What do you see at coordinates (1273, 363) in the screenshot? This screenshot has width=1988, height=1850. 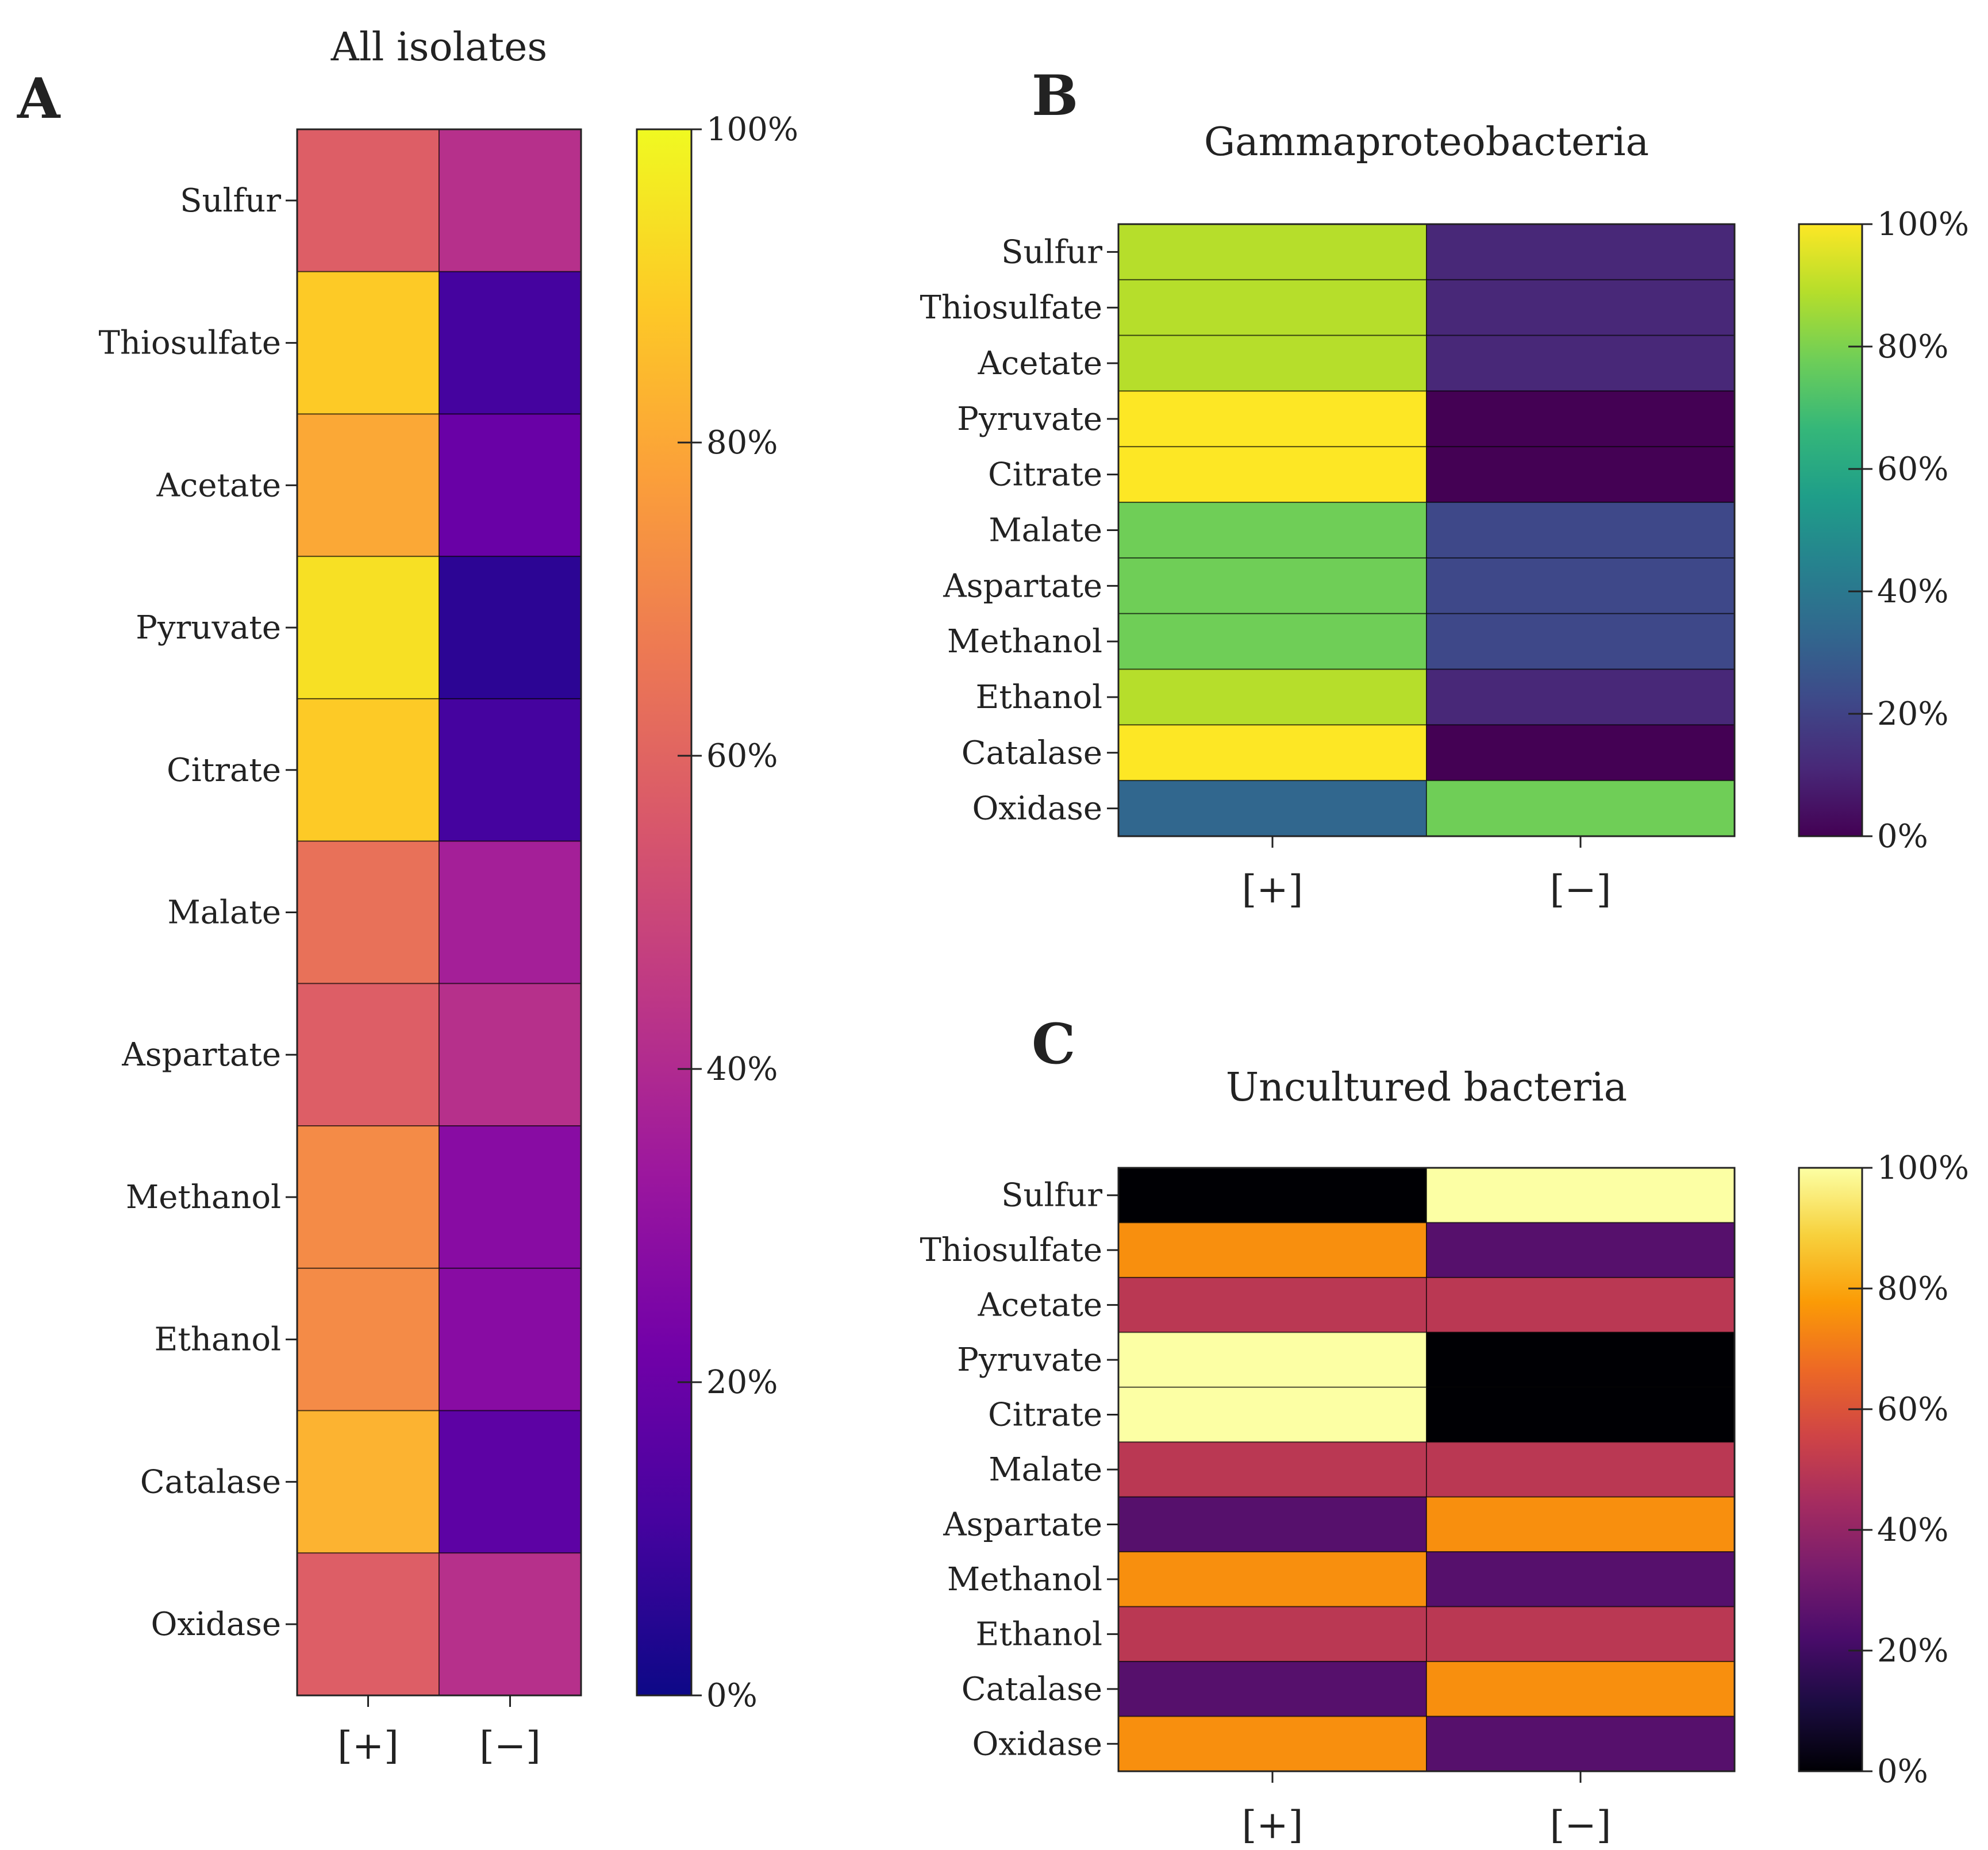 I see `heatmap-cell-acetate-positive` at bounding box center [1273, 363].